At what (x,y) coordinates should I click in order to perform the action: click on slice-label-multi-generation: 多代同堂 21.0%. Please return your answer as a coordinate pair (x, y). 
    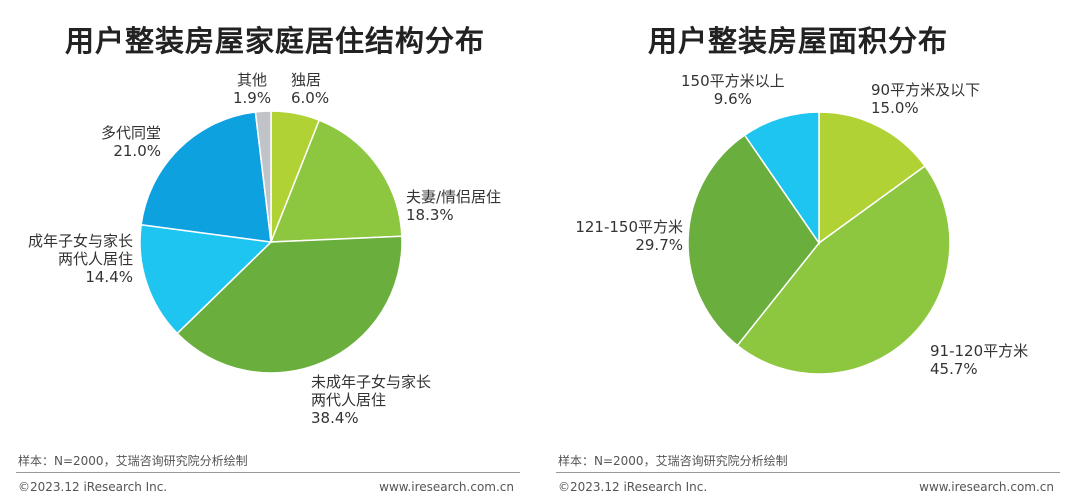
    Looking at the image, I should click on (130, 142).